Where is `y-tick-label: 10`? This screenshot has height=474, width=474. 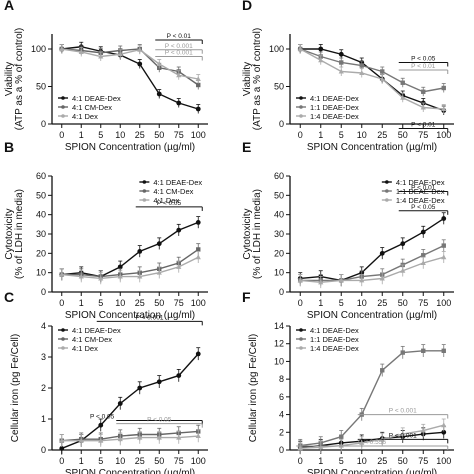
y-tick-label: 10 is located at coordinates (279, 361).